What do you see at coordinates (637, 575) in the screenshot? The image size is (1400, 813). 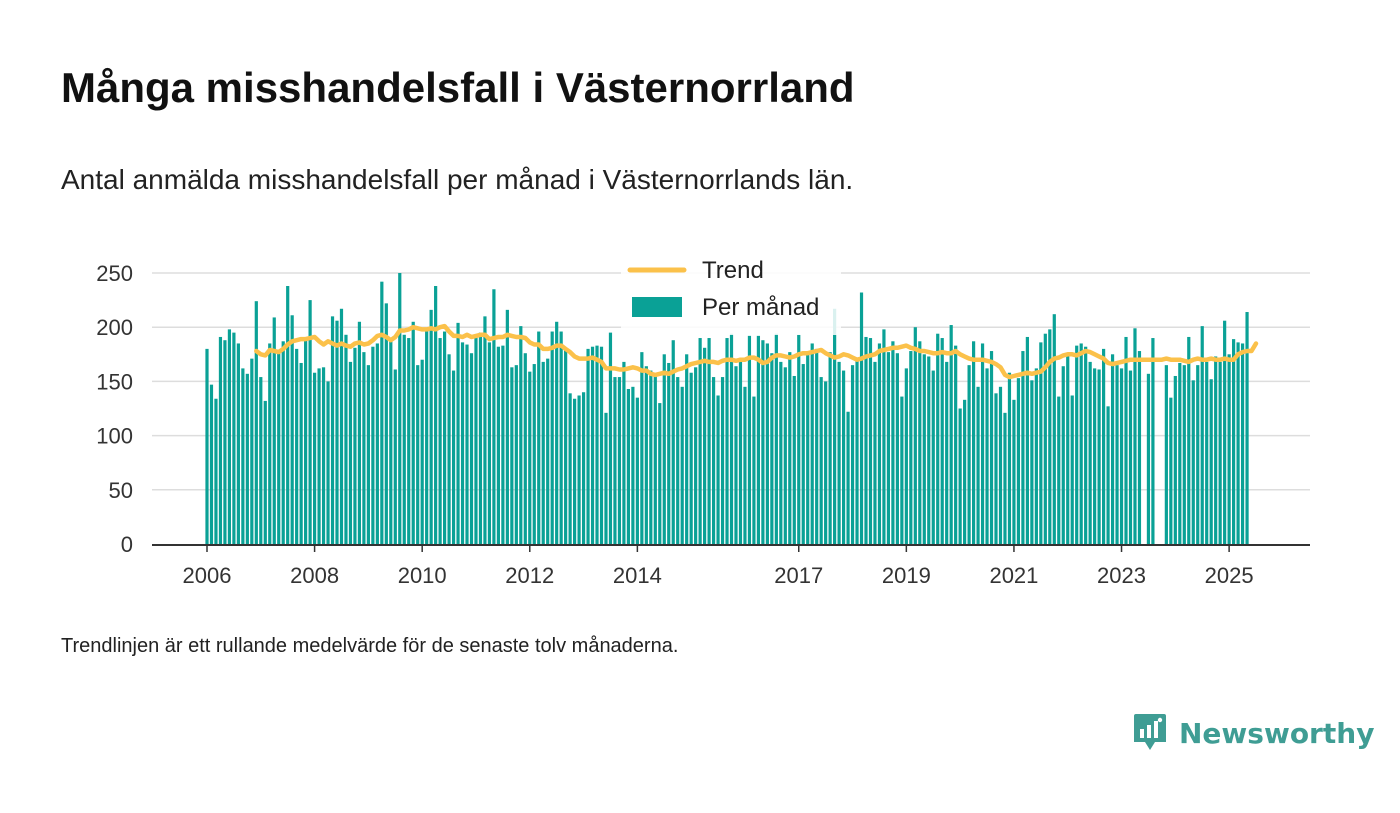 I see `x-tick-label: 2014` at bounding box center [637, 575].